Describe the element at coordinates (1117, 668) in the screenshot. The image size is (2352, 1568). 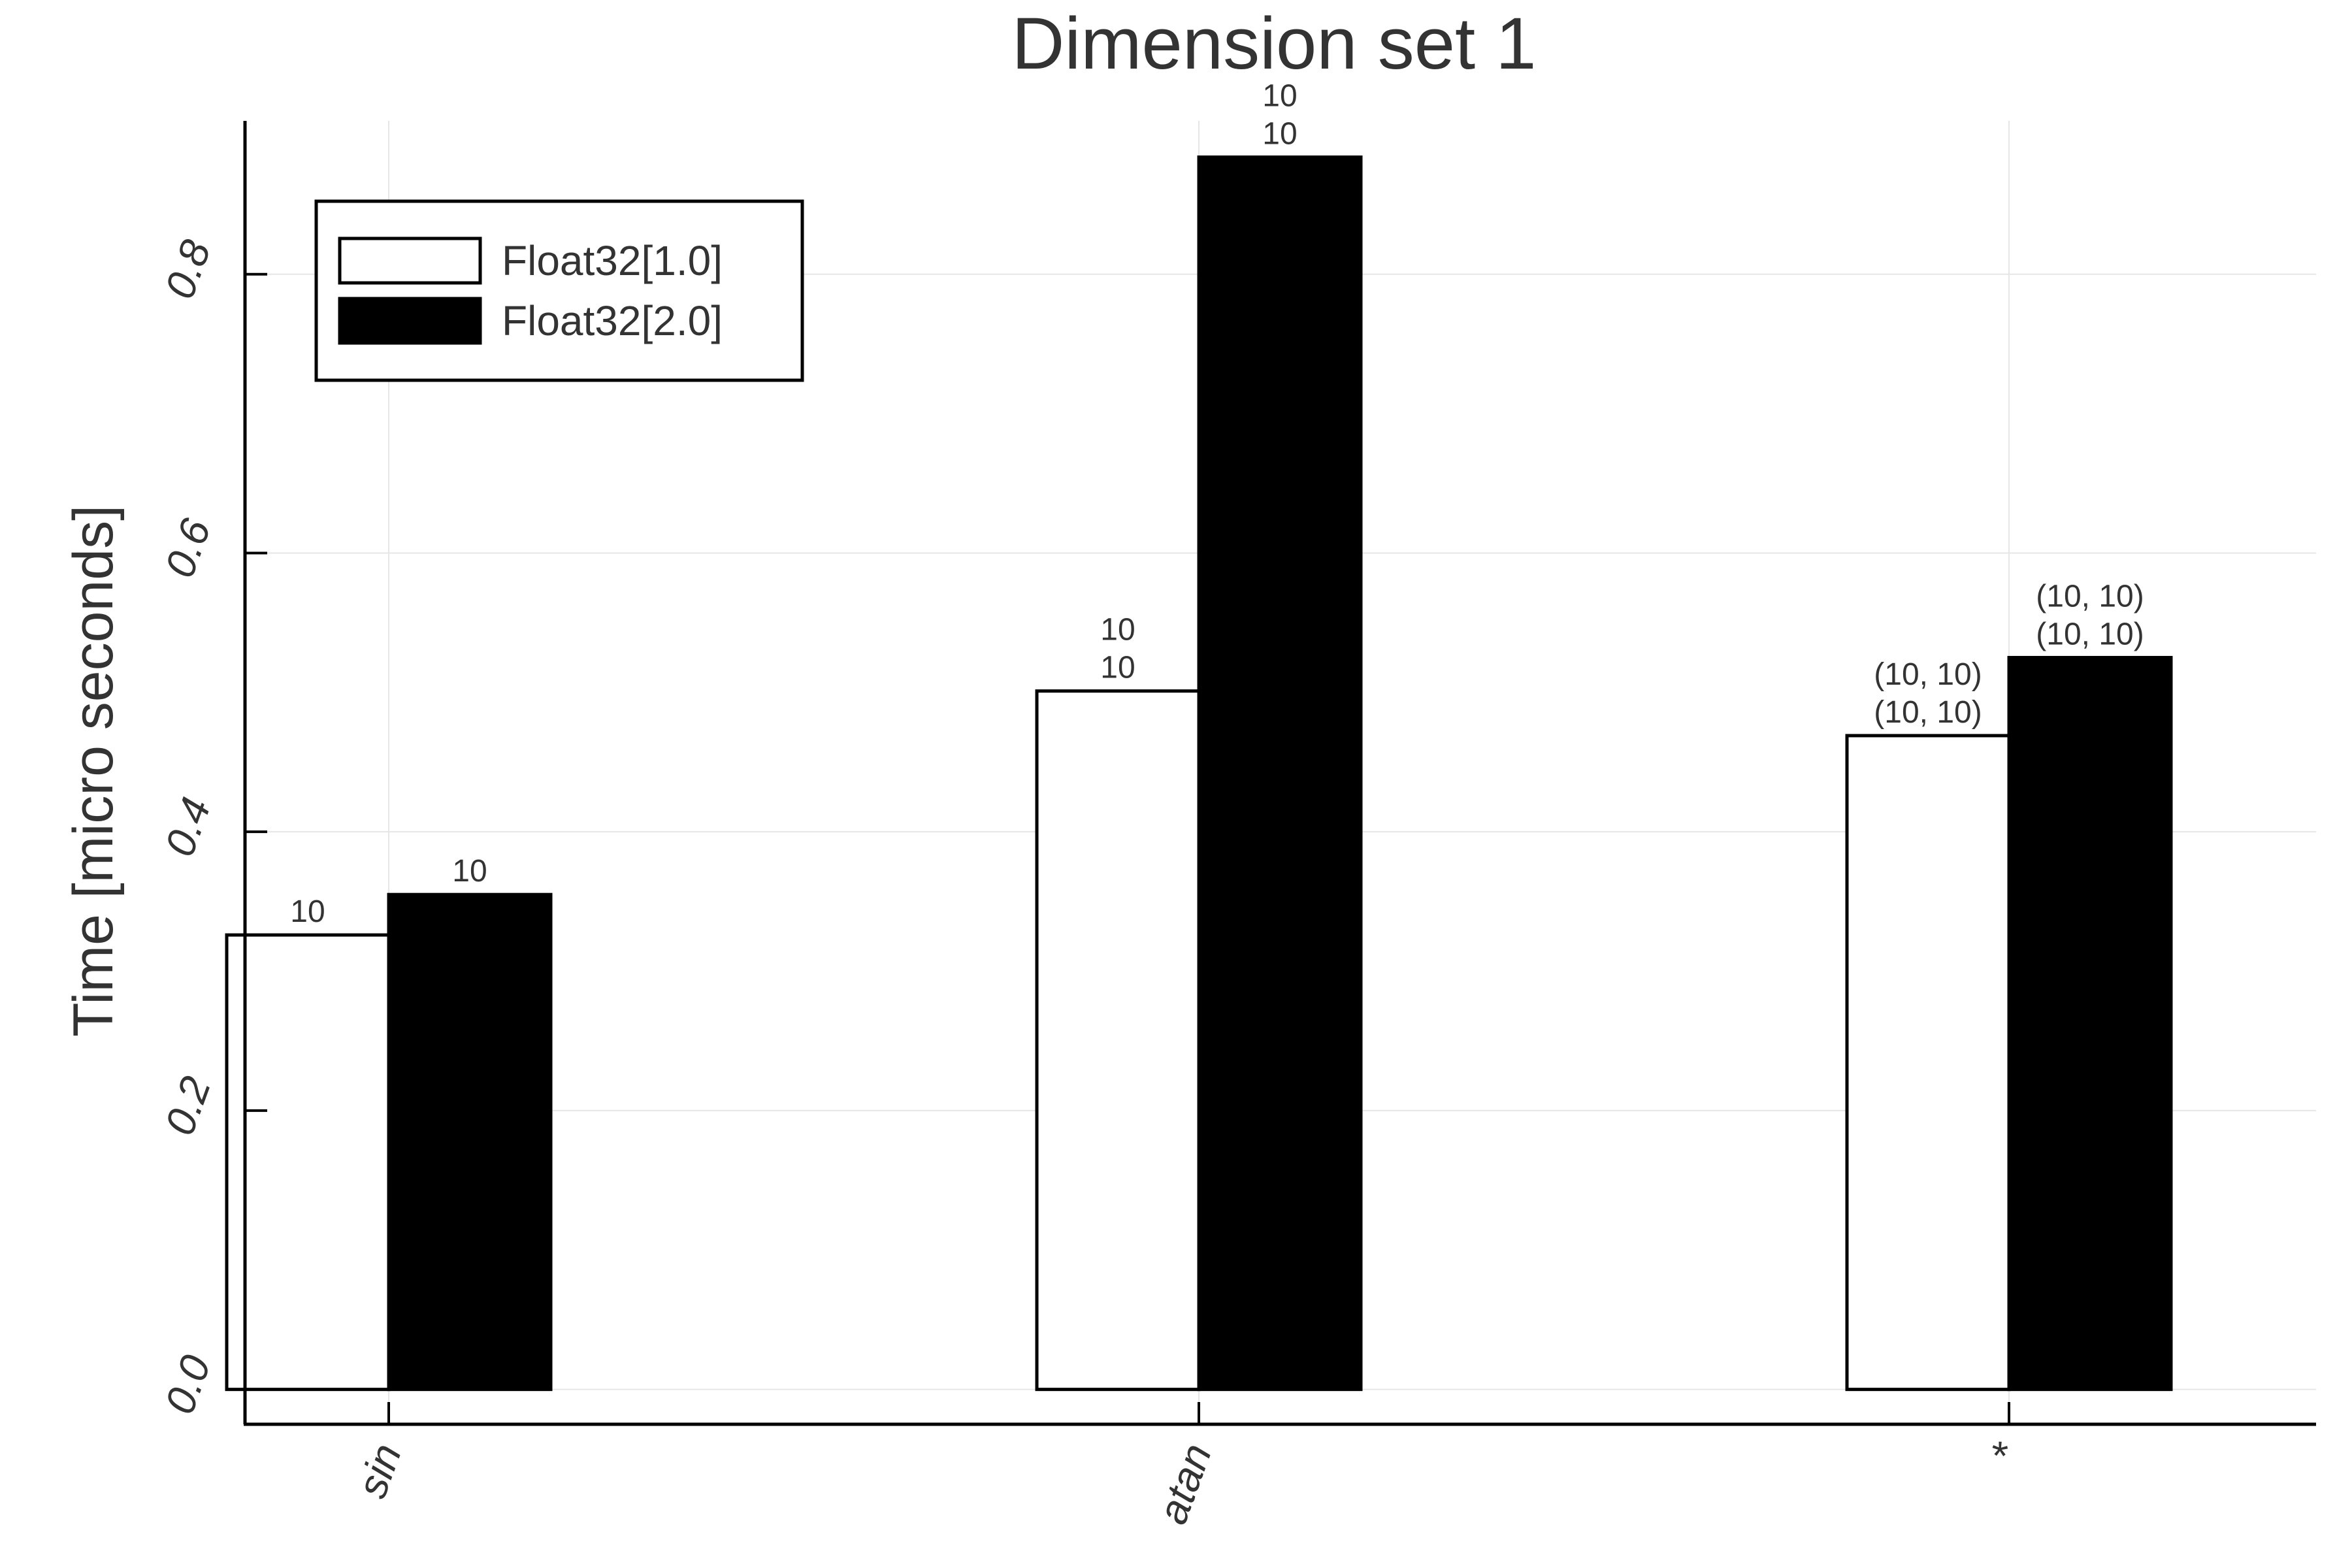
I see `data-label-atan-1-2: 10` at that location.